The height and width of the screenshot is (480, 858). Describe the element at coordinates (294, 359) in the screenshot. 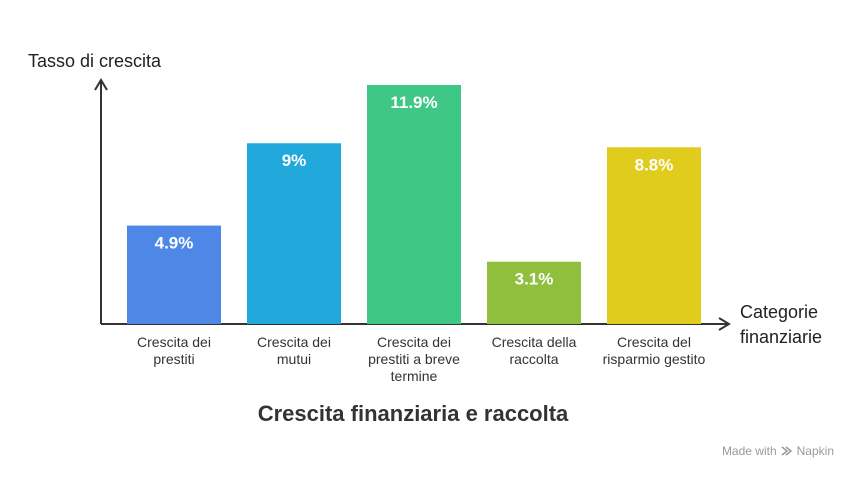

I see `category-label-line: mutui` at that location.